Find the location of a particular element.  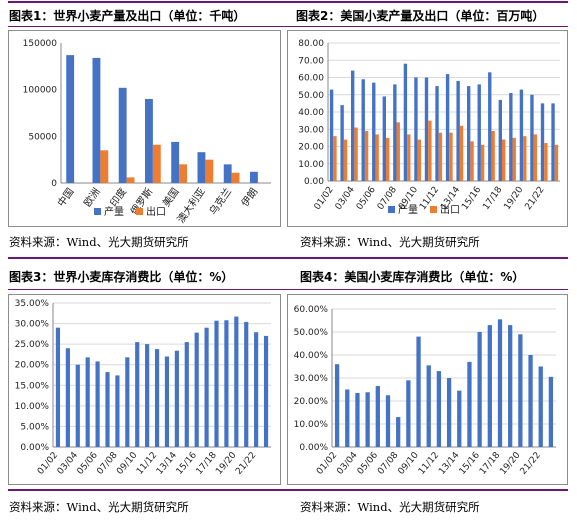

x-tick-label: 欧洲 is located at coordinates (92, 197).